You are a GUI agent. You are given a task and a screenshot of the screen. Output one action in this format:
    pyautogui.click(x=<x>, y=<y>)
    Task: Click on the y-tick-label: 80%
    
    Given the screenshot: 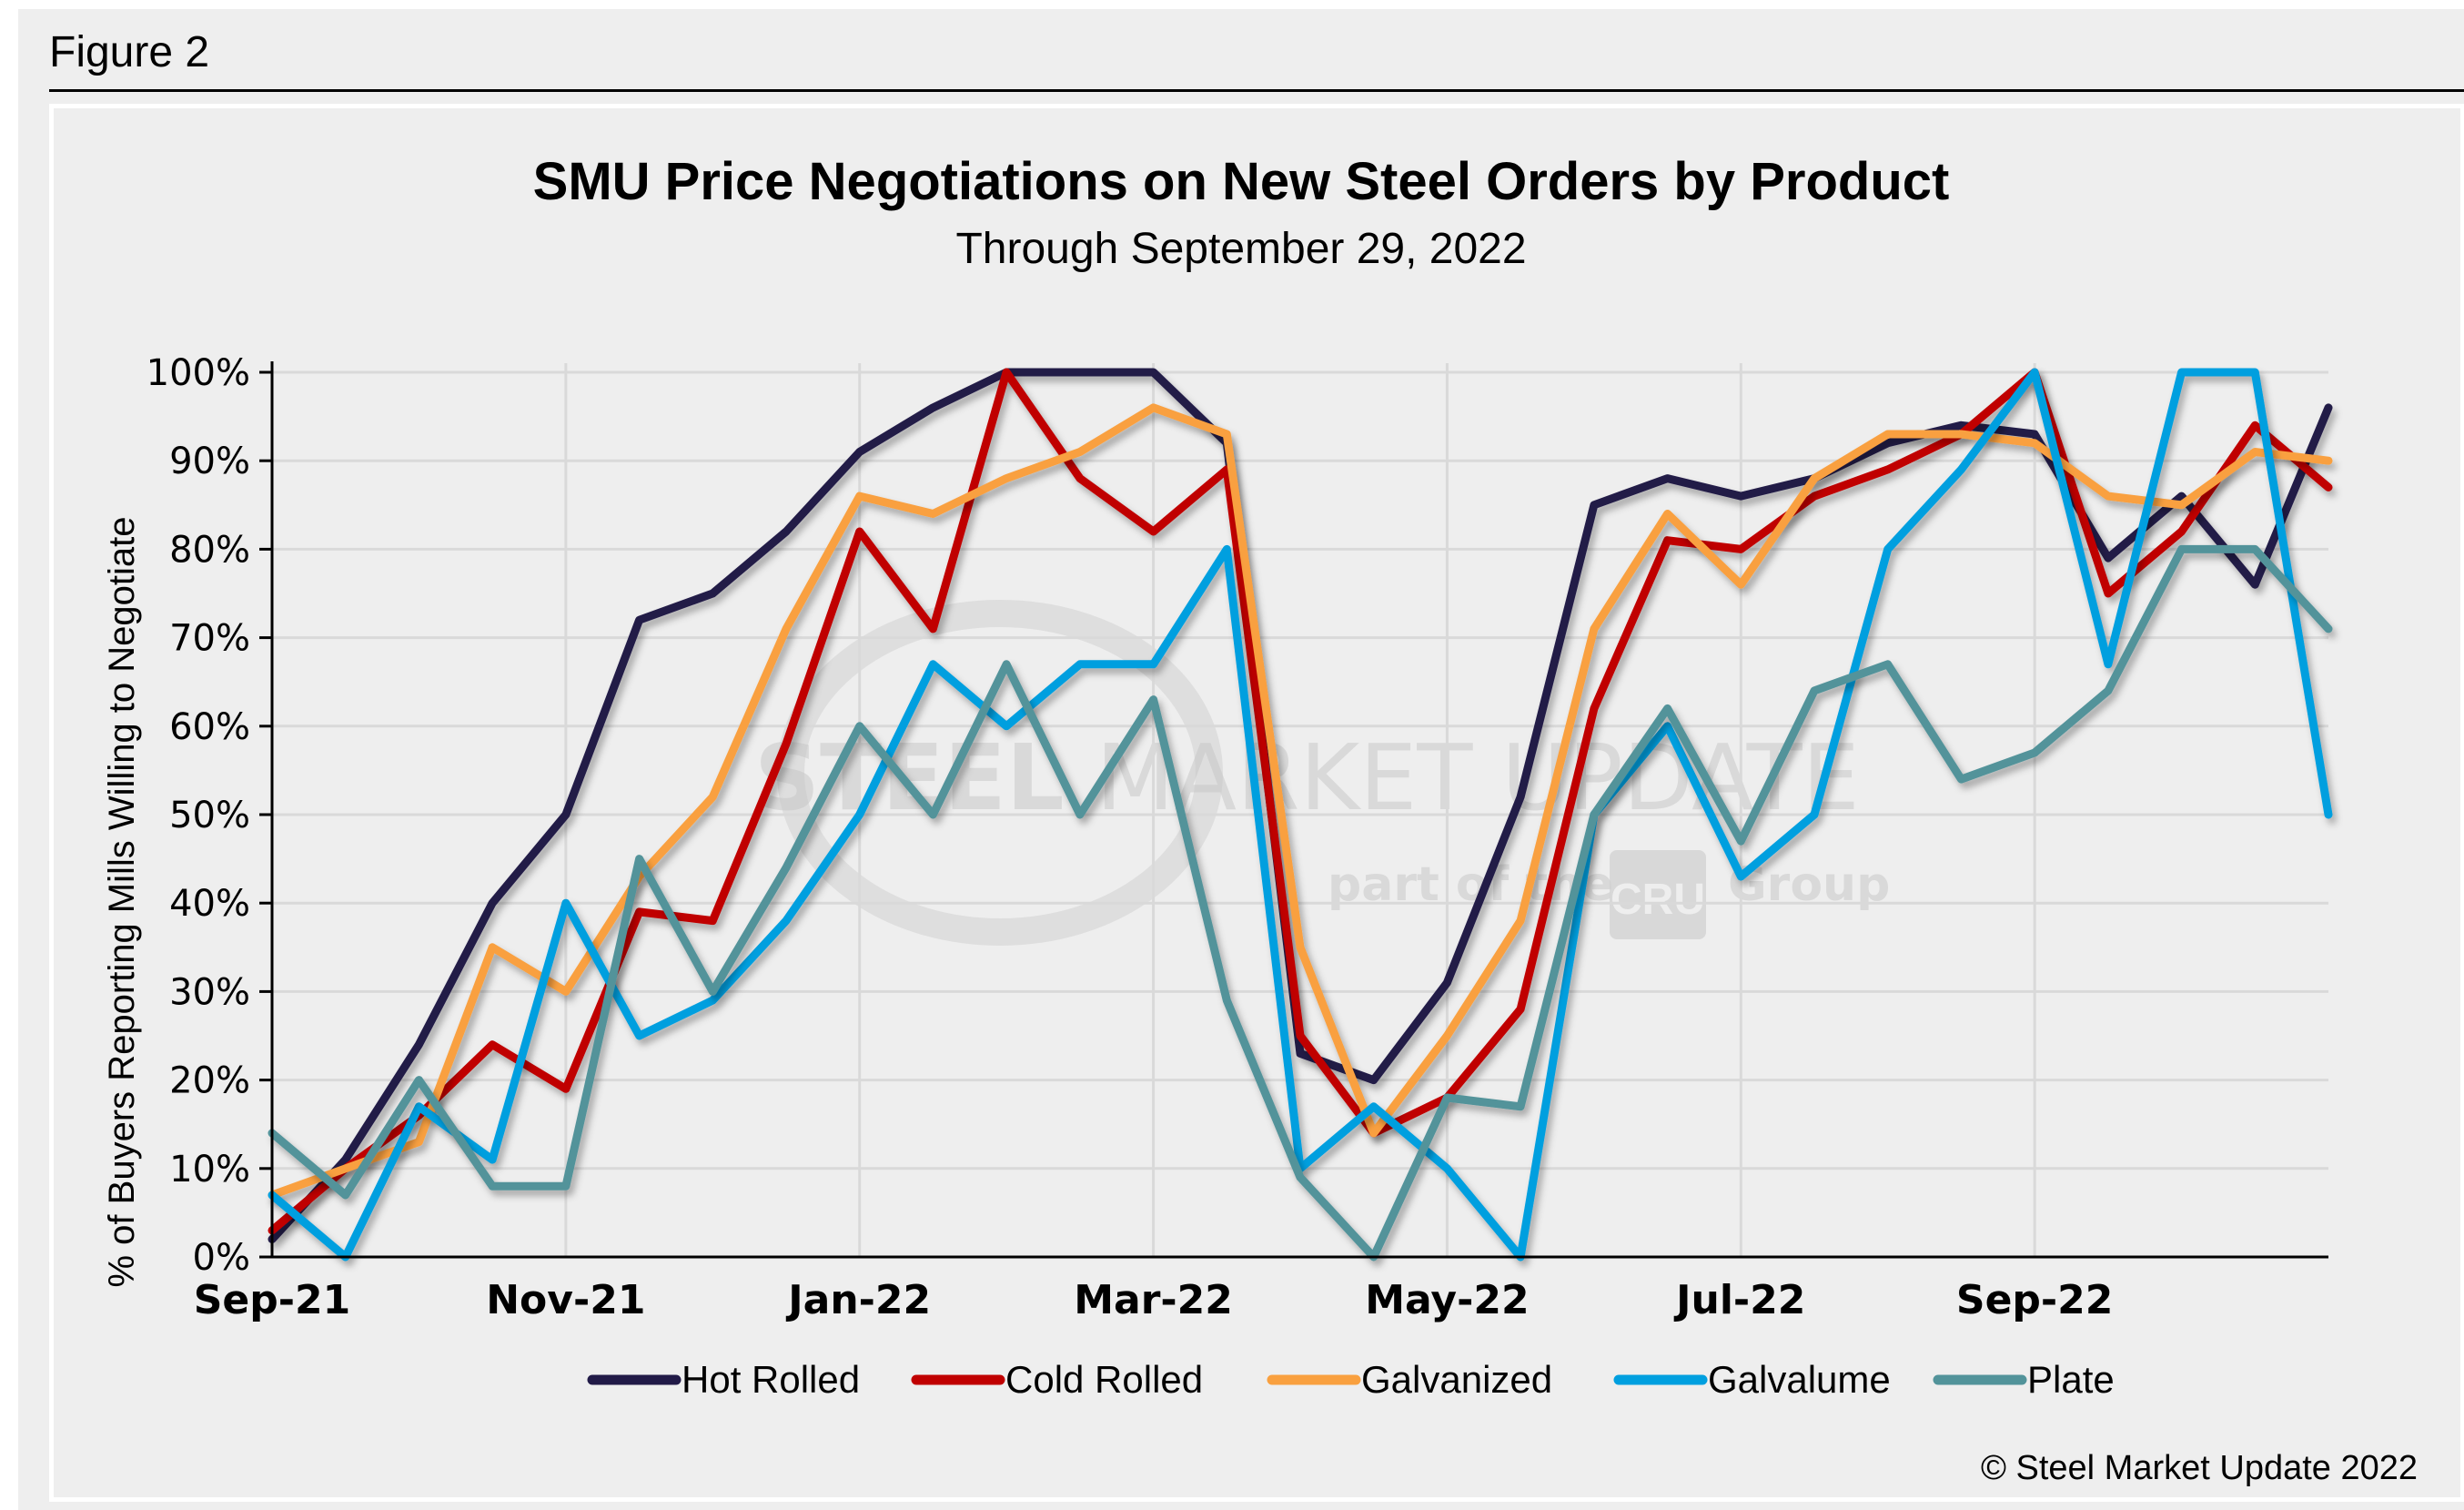 What is the action you would take?
    pyautogui.click(x=209, y=550)
    